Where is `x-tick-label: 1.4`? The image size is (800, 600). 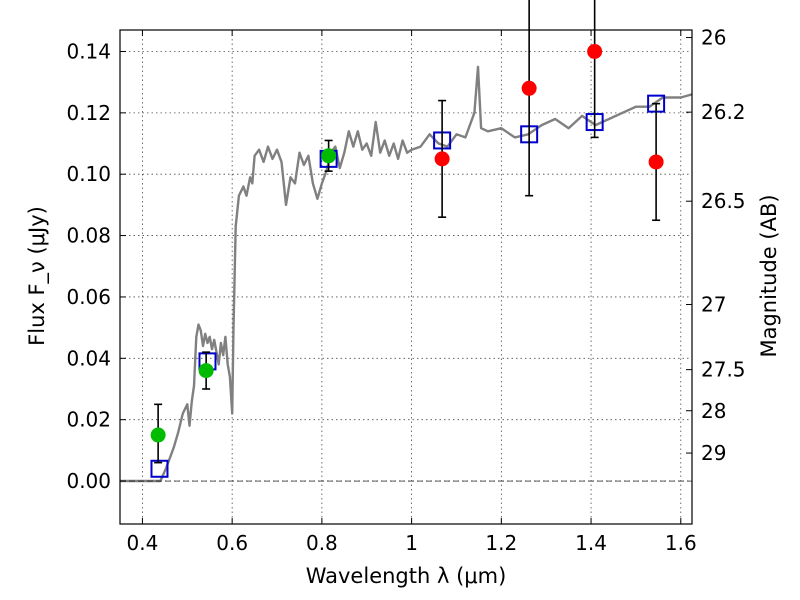 x-tick-label: 1.4 is located at coordinates (591, 543).